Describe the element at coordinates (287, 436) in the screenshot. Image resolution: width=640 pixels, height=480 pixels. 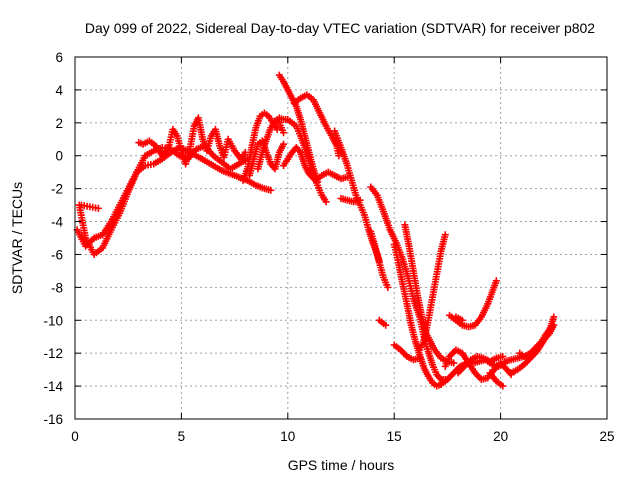
I see `x-tick-label: 10` at that location.